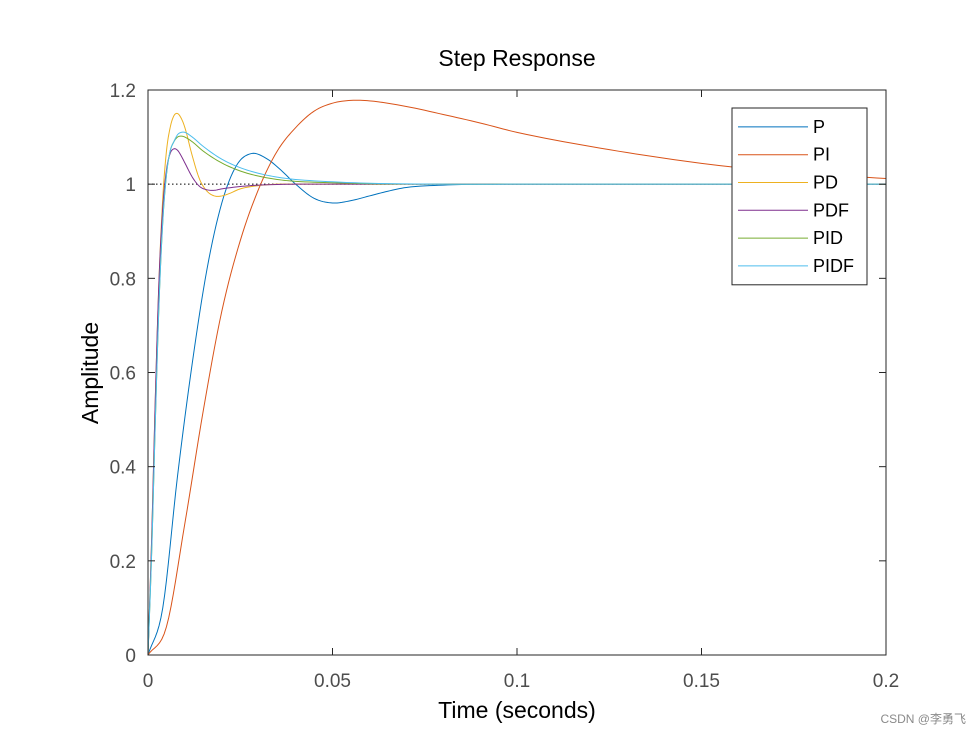  What do you see at coordinates (923, 719) in the screenshot?
I see `watermark: CSDN @李勇飞` at bounding box center [923, 719].